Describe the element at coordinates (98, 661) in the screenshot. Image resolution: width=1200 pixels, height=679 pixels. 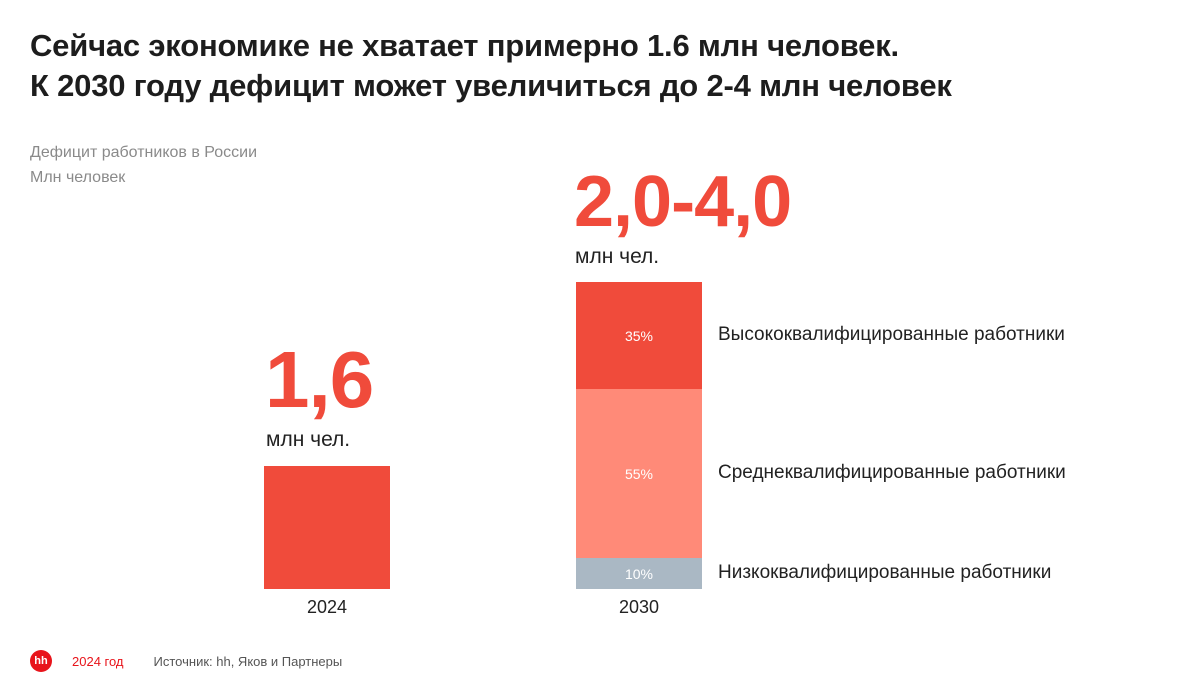
I see `footer-year: 2024 год` at that location.